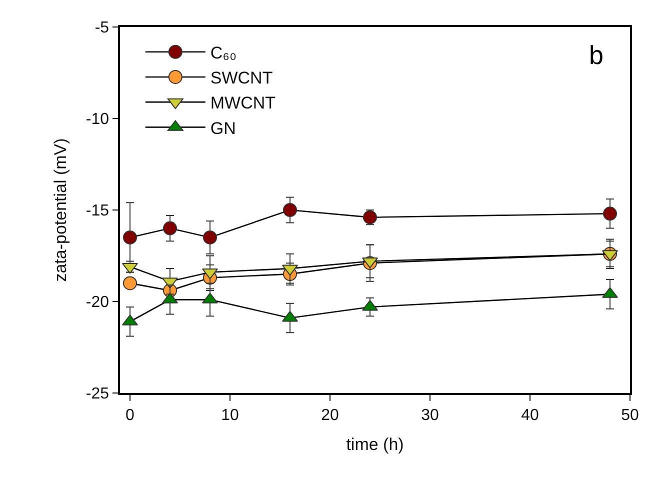  I want to click on x-axis-title: time (h), so click(375, 444).